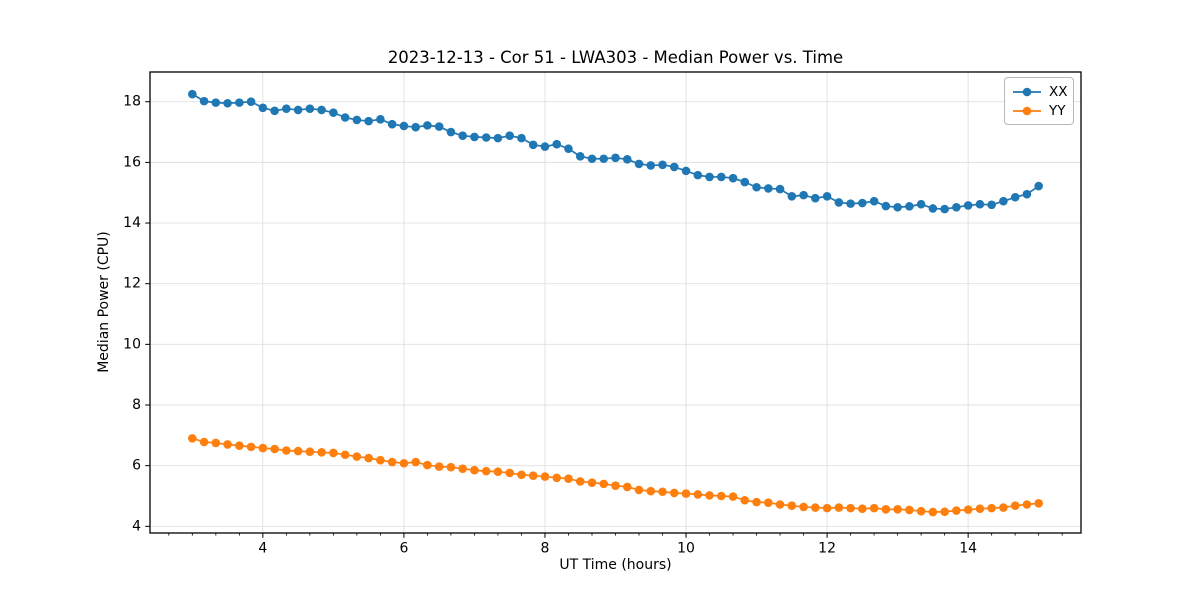 The width and height of the screenshot is (1200, 600). Describe the element at coordinates (132, 344) in the screenshot. I see `y-tick-label: 10` at that location.